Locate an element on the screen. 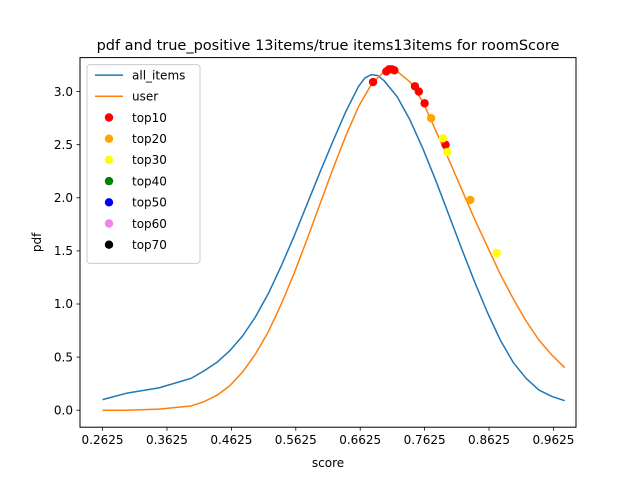 The width and height of the screenshot is (640, 480). x-axis-label: score is located at coordinates (328, 463).